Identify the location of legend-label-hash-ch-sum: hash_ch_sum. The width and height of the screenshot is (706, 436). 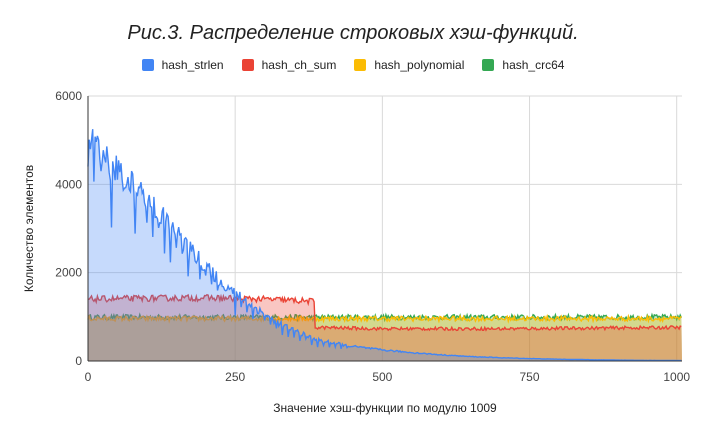
(299, 65).